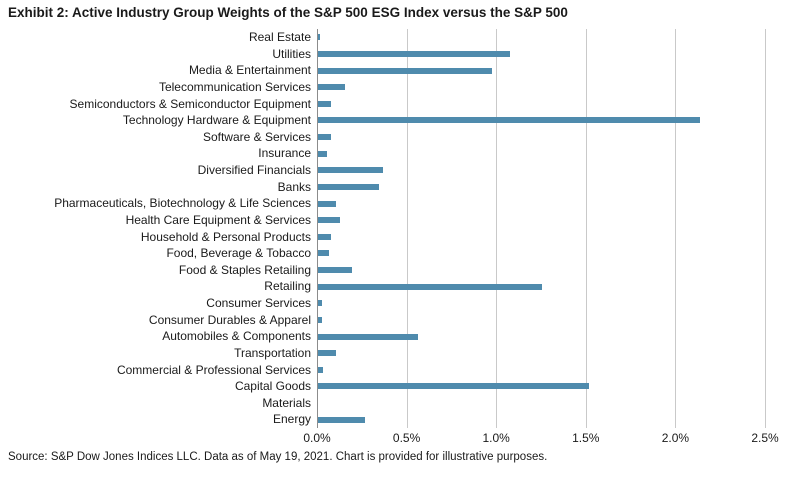 The image size is (798, 487). Describe the element at coordinates (216, 120) in the screenshot. I see `category-label: Technology Hardware & Equipment` at that location.